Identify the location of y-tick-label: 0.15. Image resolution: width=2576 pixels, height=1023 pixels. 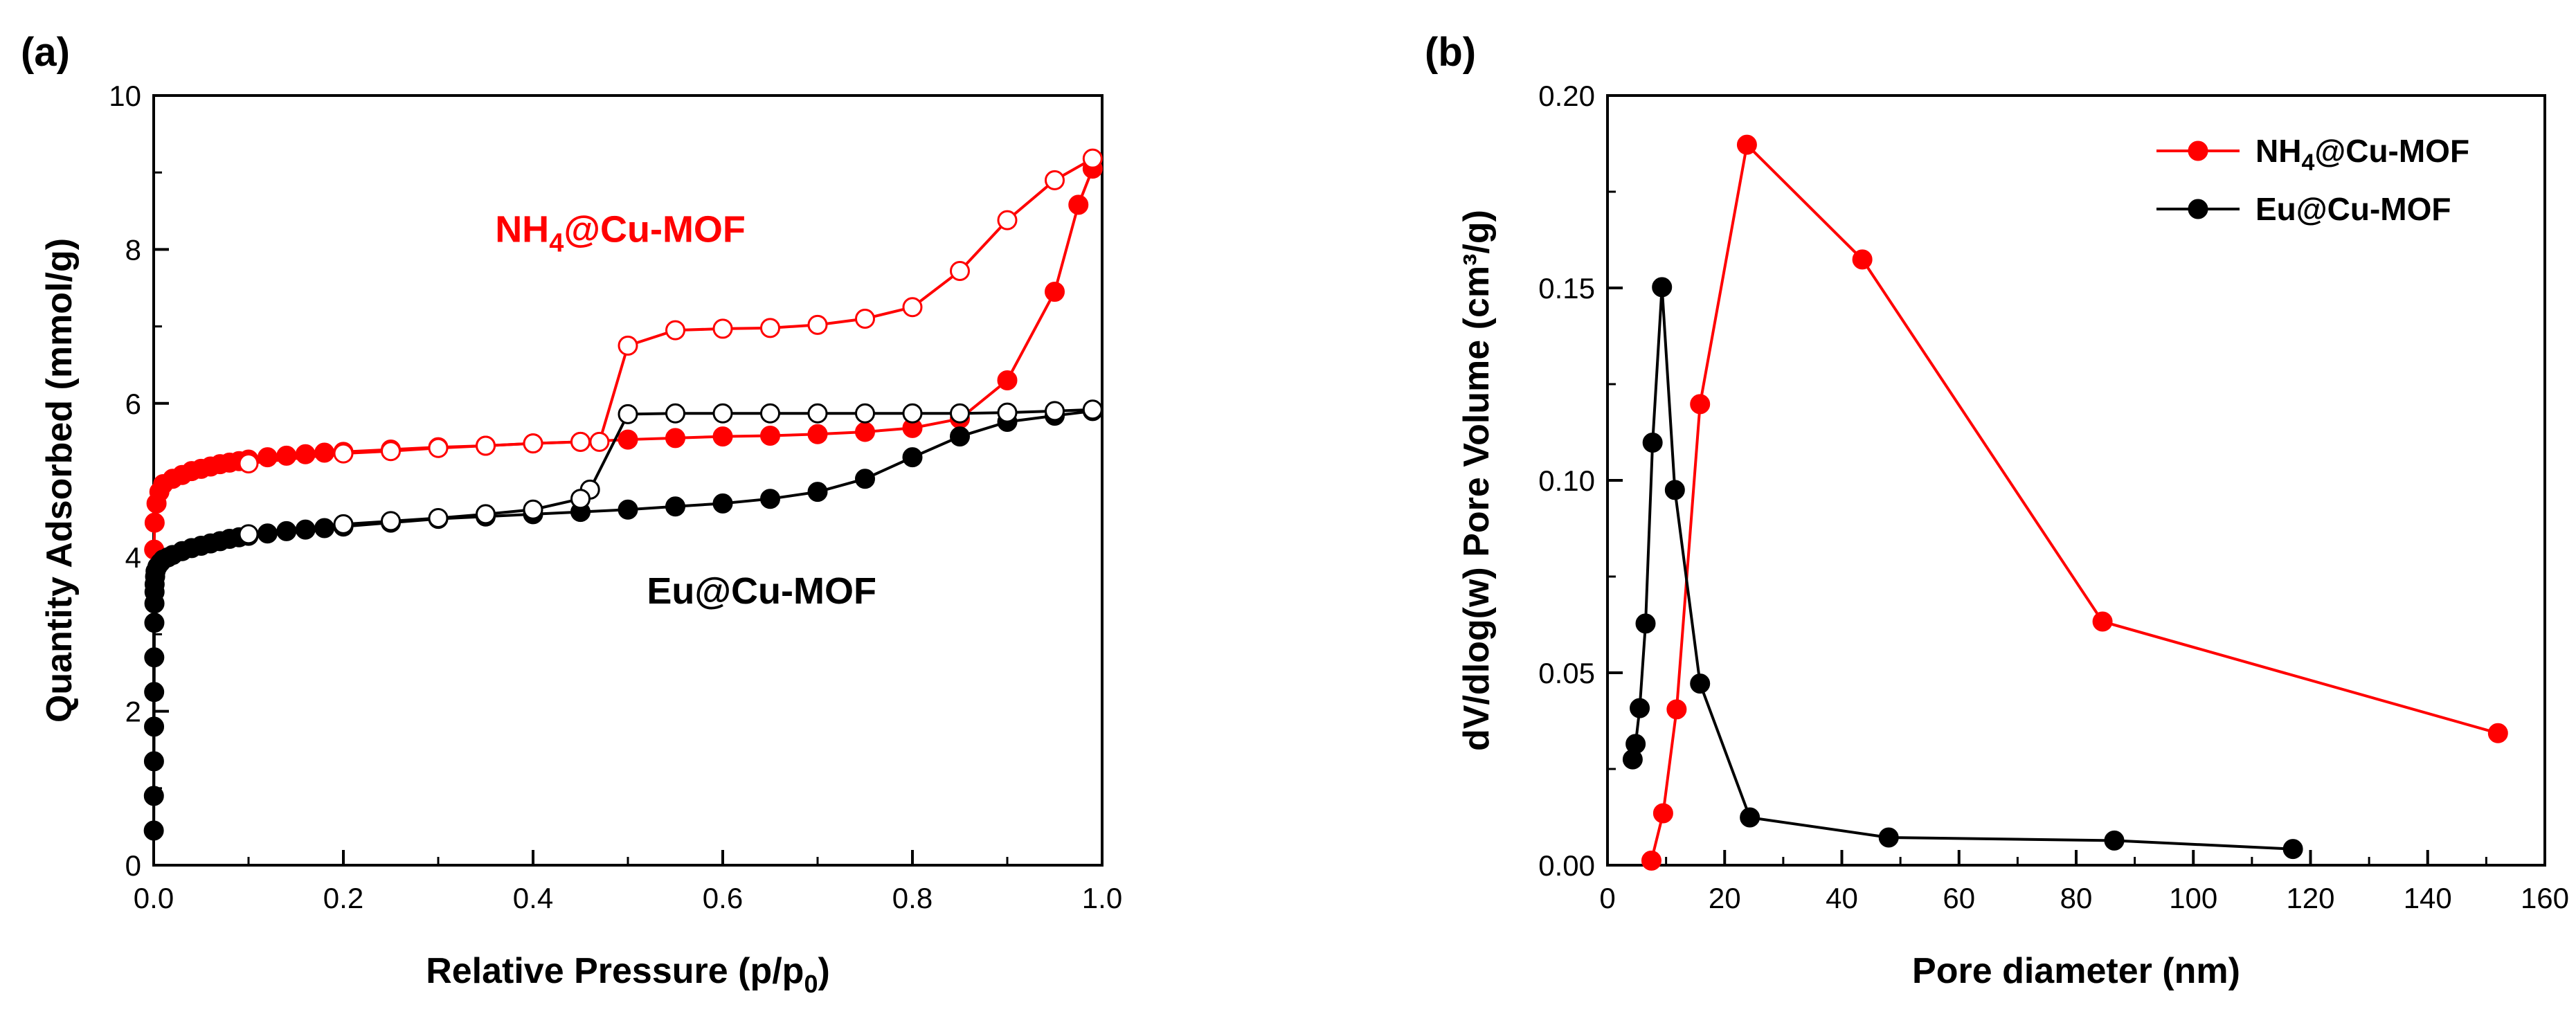
(1567, 288).